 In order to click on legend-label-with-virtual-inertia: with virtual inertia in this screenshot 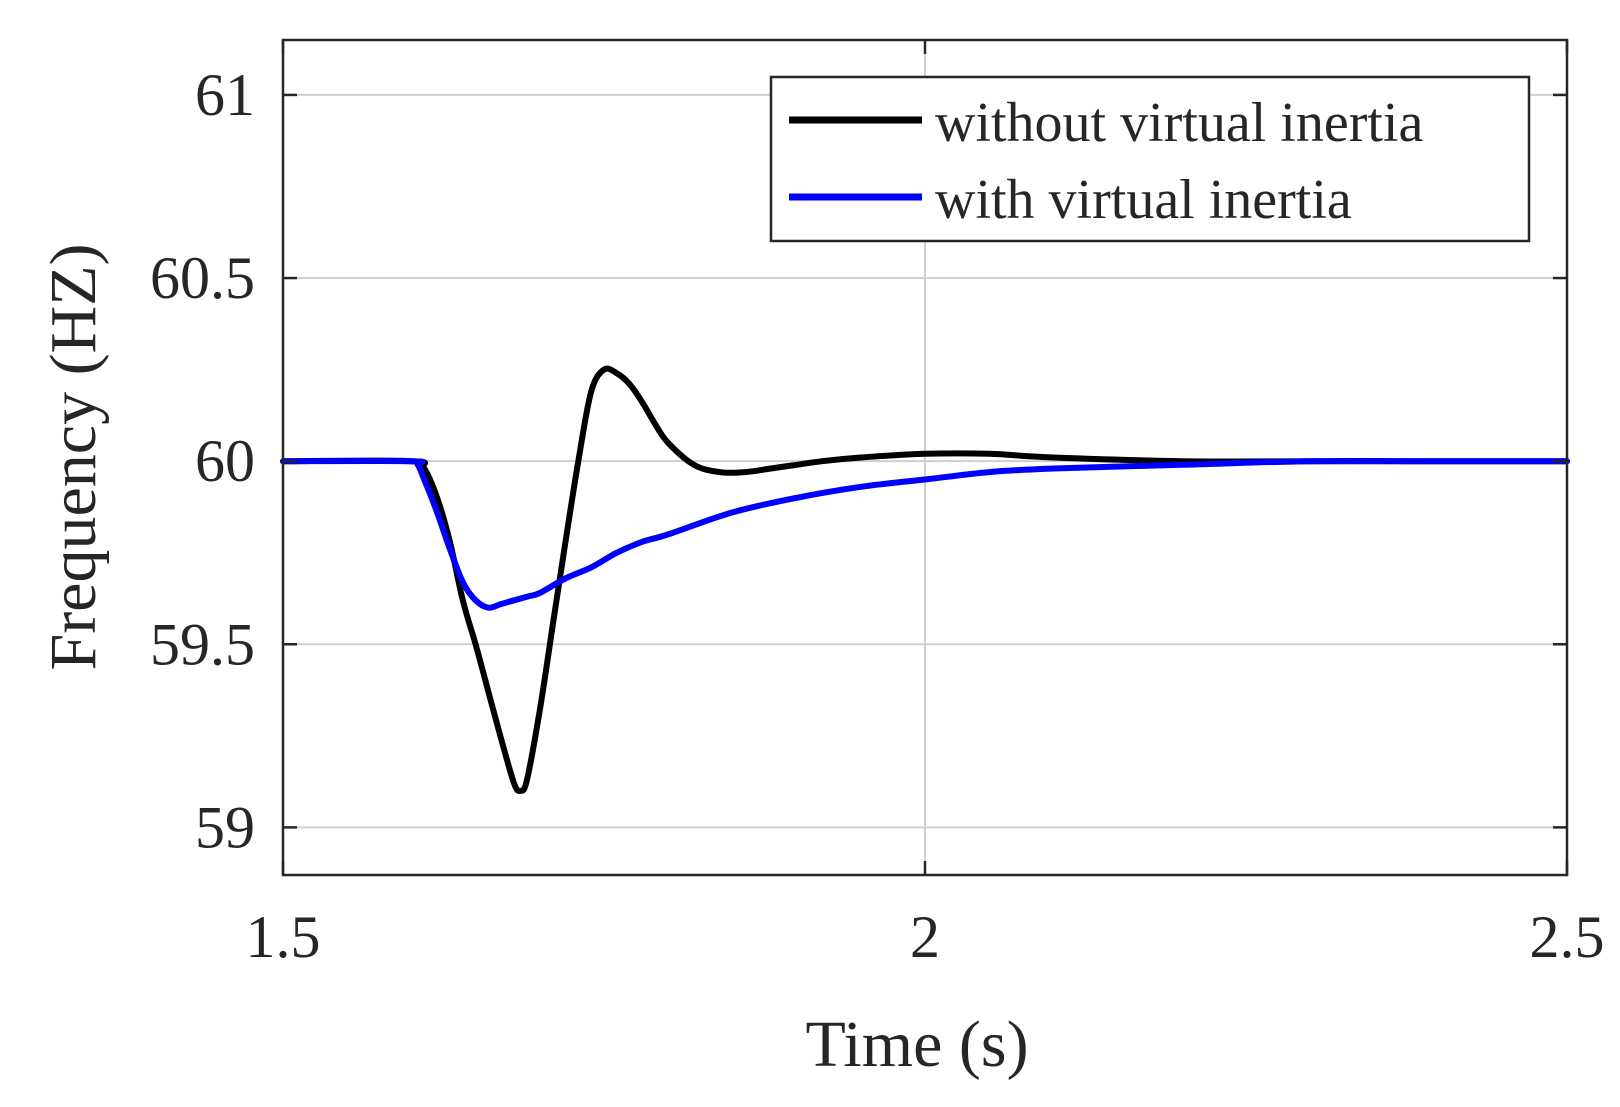, I will do `click(1143, 200)`.